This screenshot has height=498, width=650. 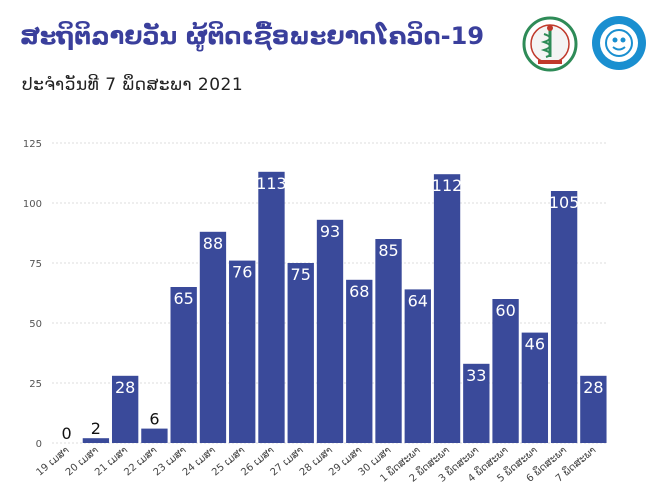 I want to click on data-label: 105, so click(x=564, y=202).